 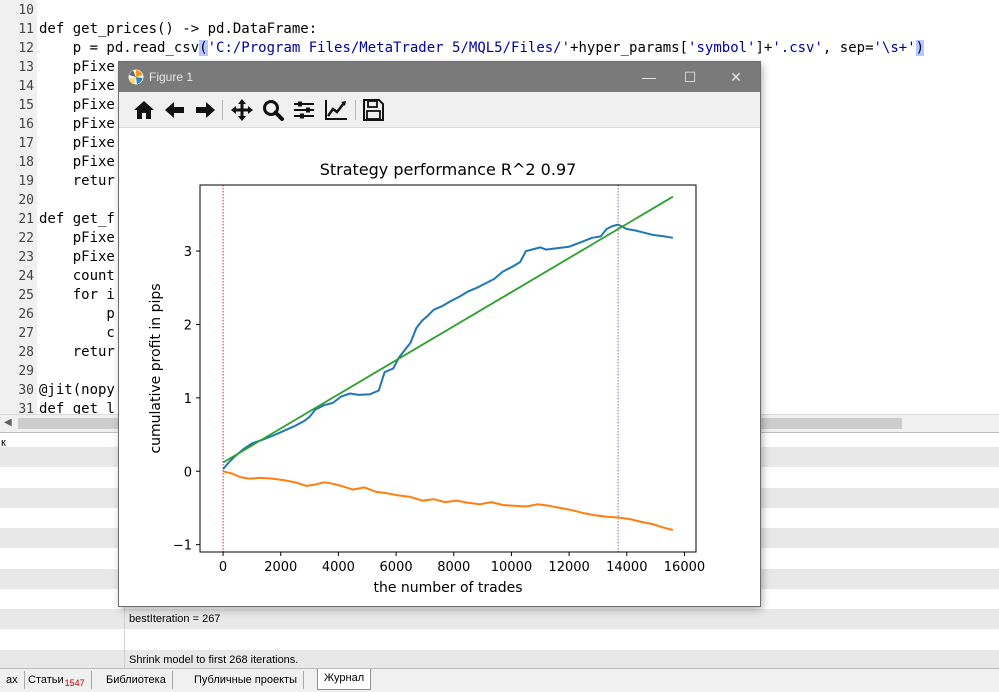 I want to click on code-line: 22 pFixe, so click(x=499, y=238).